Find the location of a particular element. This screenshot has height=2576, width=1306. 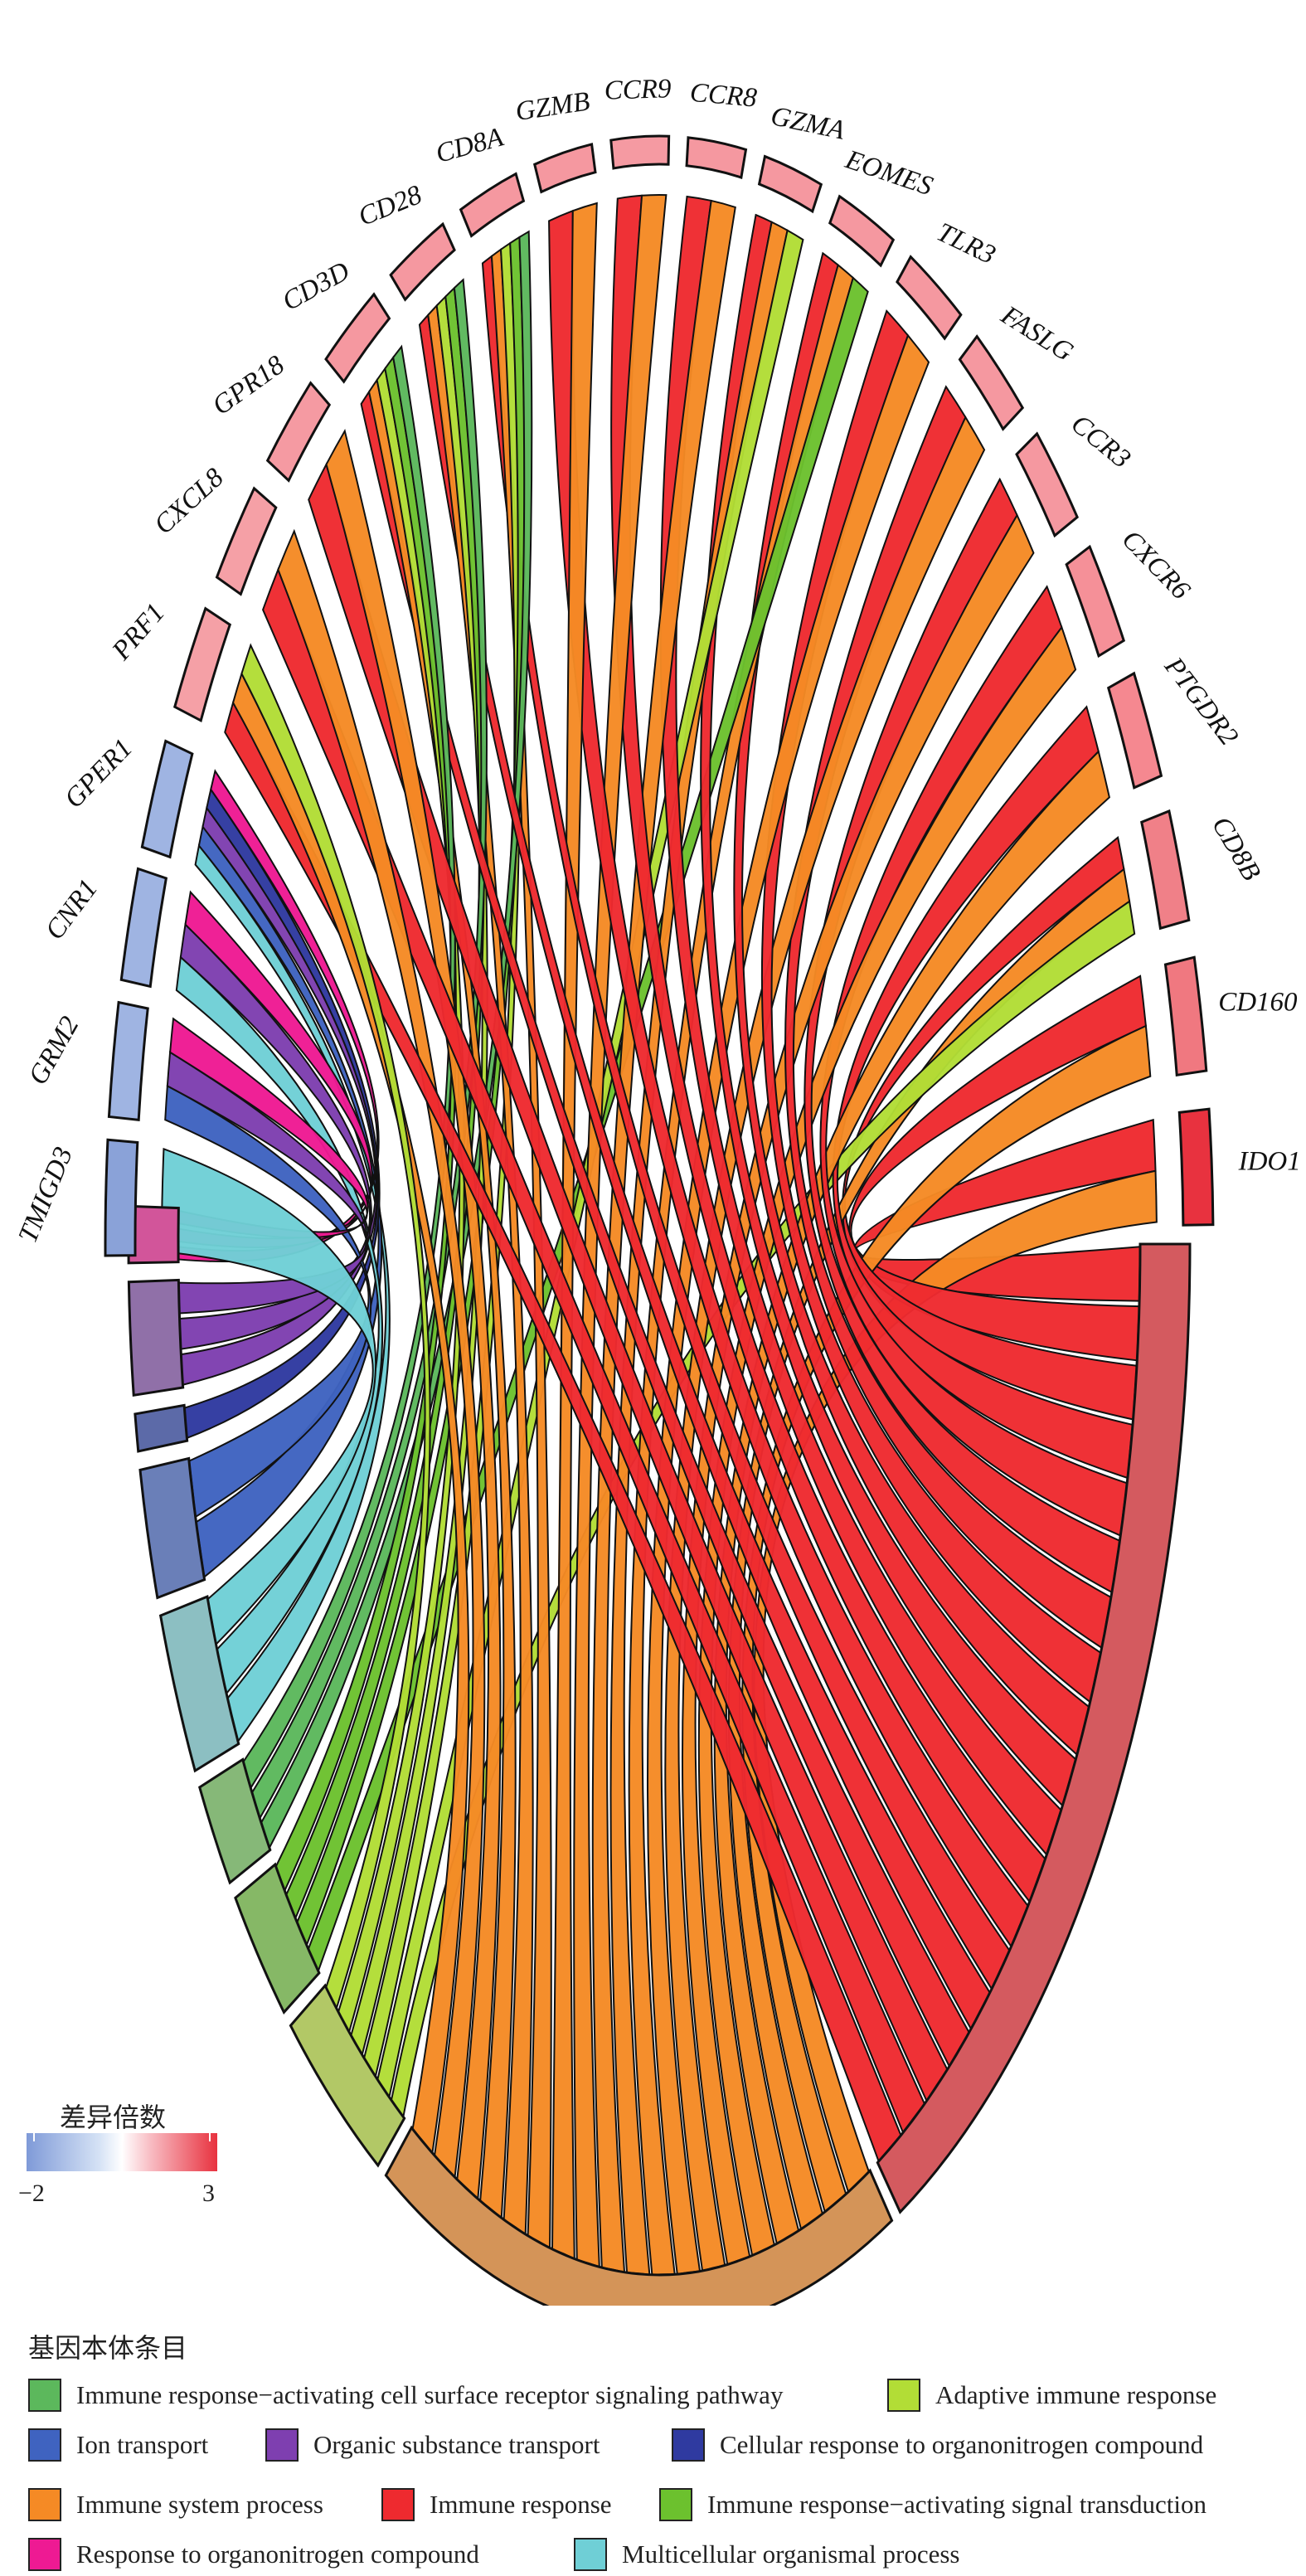

gene-label: TLR3 is located at coordinates (966, 244).